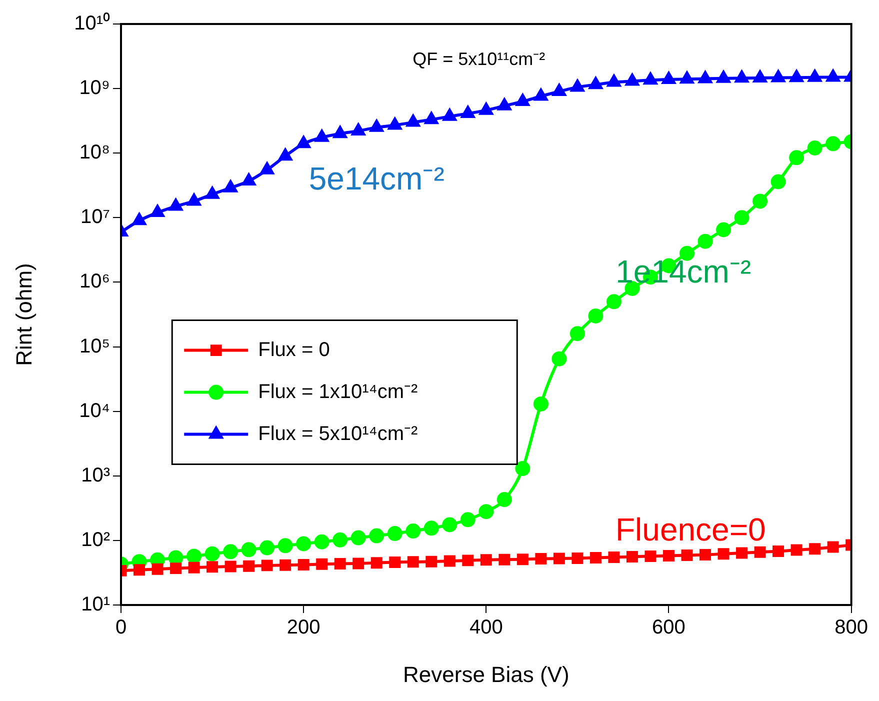  I want to click on x-tick-label: 200, so click(303, 627).